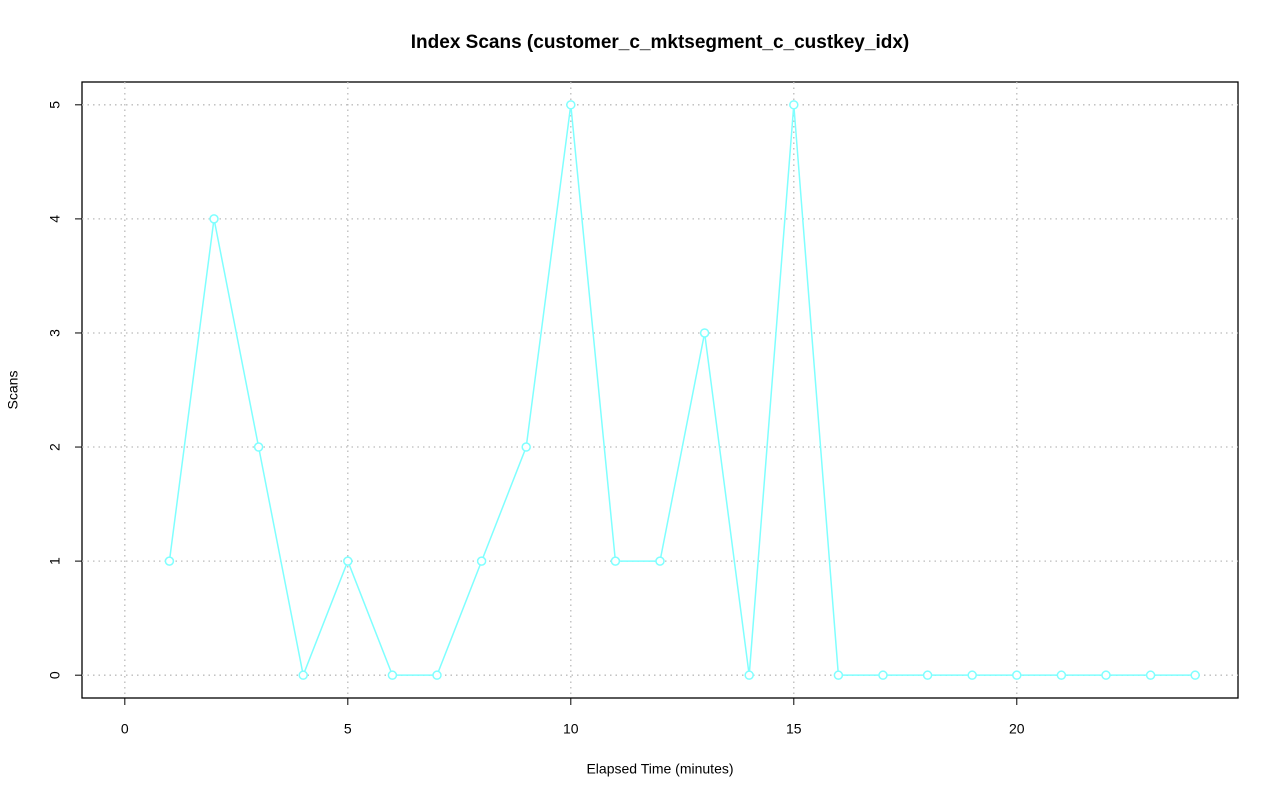 The image size is (1280, 801). Describe the element at coordinates (659, 769) in the screenshot. I see `x-axis-label: Elapsed Time (minutes)` at that location.